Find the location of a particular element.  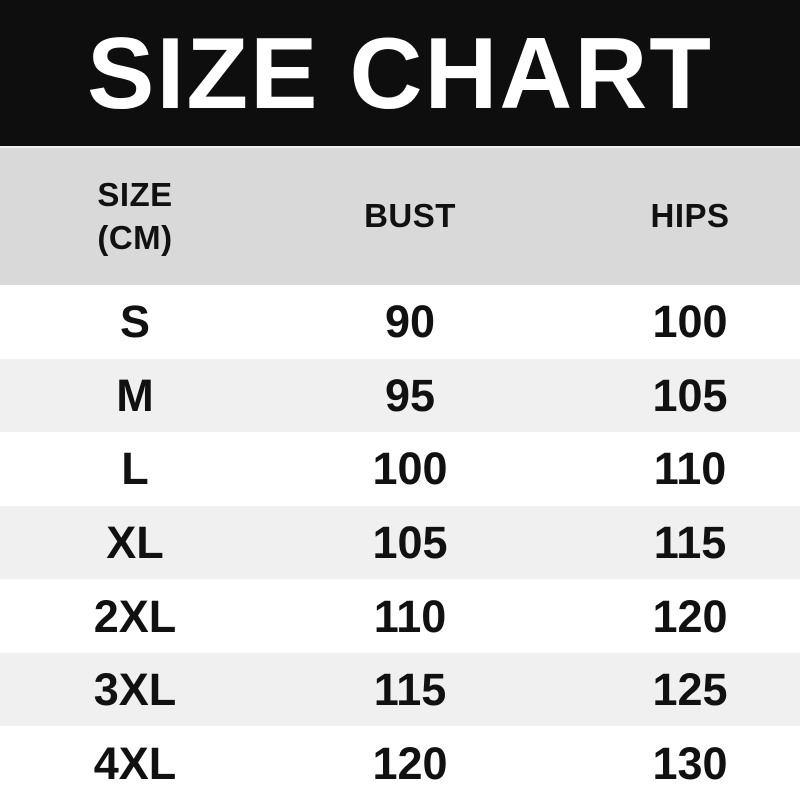

cell-hips: 130 is located at coordinates (690, 763).